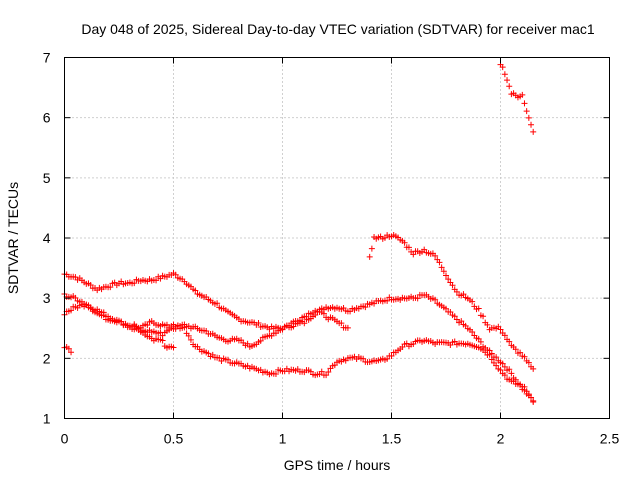 The width and height of the screenshot is (640, 480). What do you see at coordinates (174, 439) in the screenshot?
I see `x-tick-label: 0.5` at bounding box center [174, 439].